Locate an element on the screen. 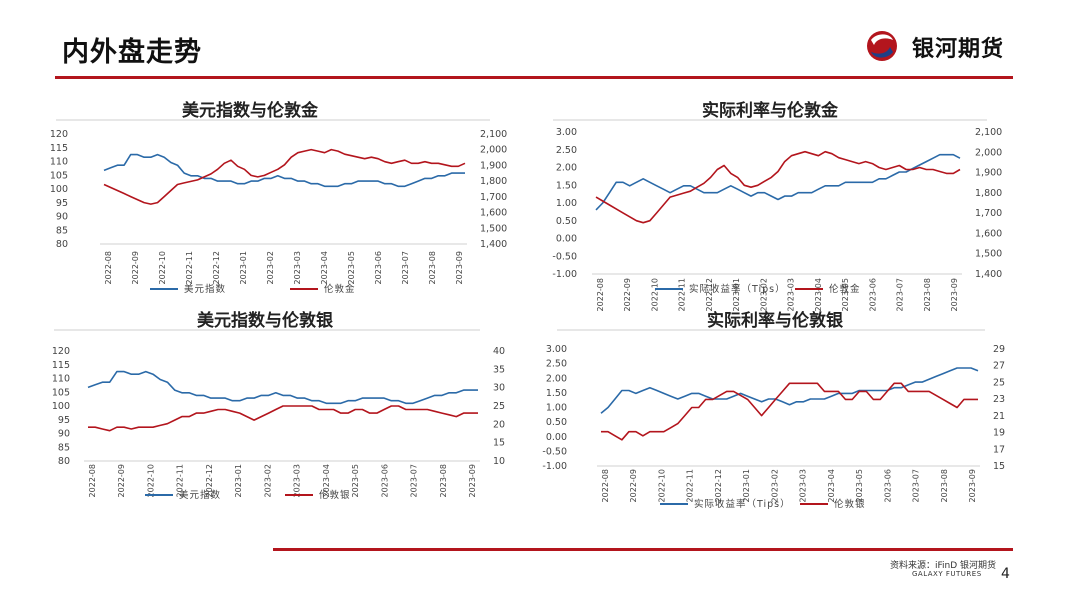 Image resolution: width=1067 pixels, height=600 pixels. y-right-tick-label: 30 is located at coordinates (499, 388).